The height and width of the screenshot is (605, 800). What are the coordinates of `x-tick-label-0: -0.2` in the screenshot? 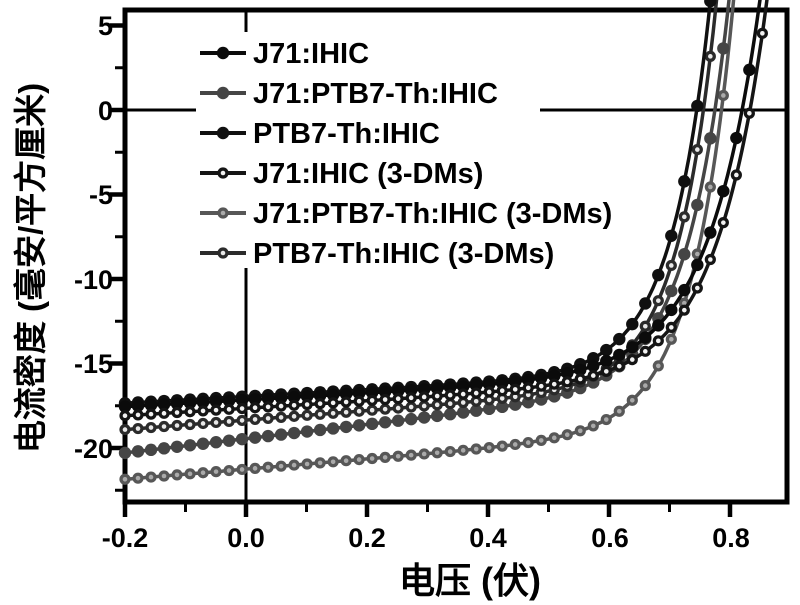 It's located at (125, 538).